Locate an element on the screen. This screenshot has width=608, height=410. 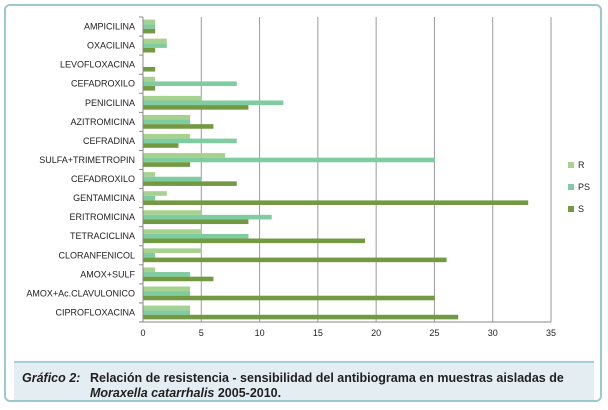
category-label: CIPROFLOXACINA is located at coordinates (95, 312).